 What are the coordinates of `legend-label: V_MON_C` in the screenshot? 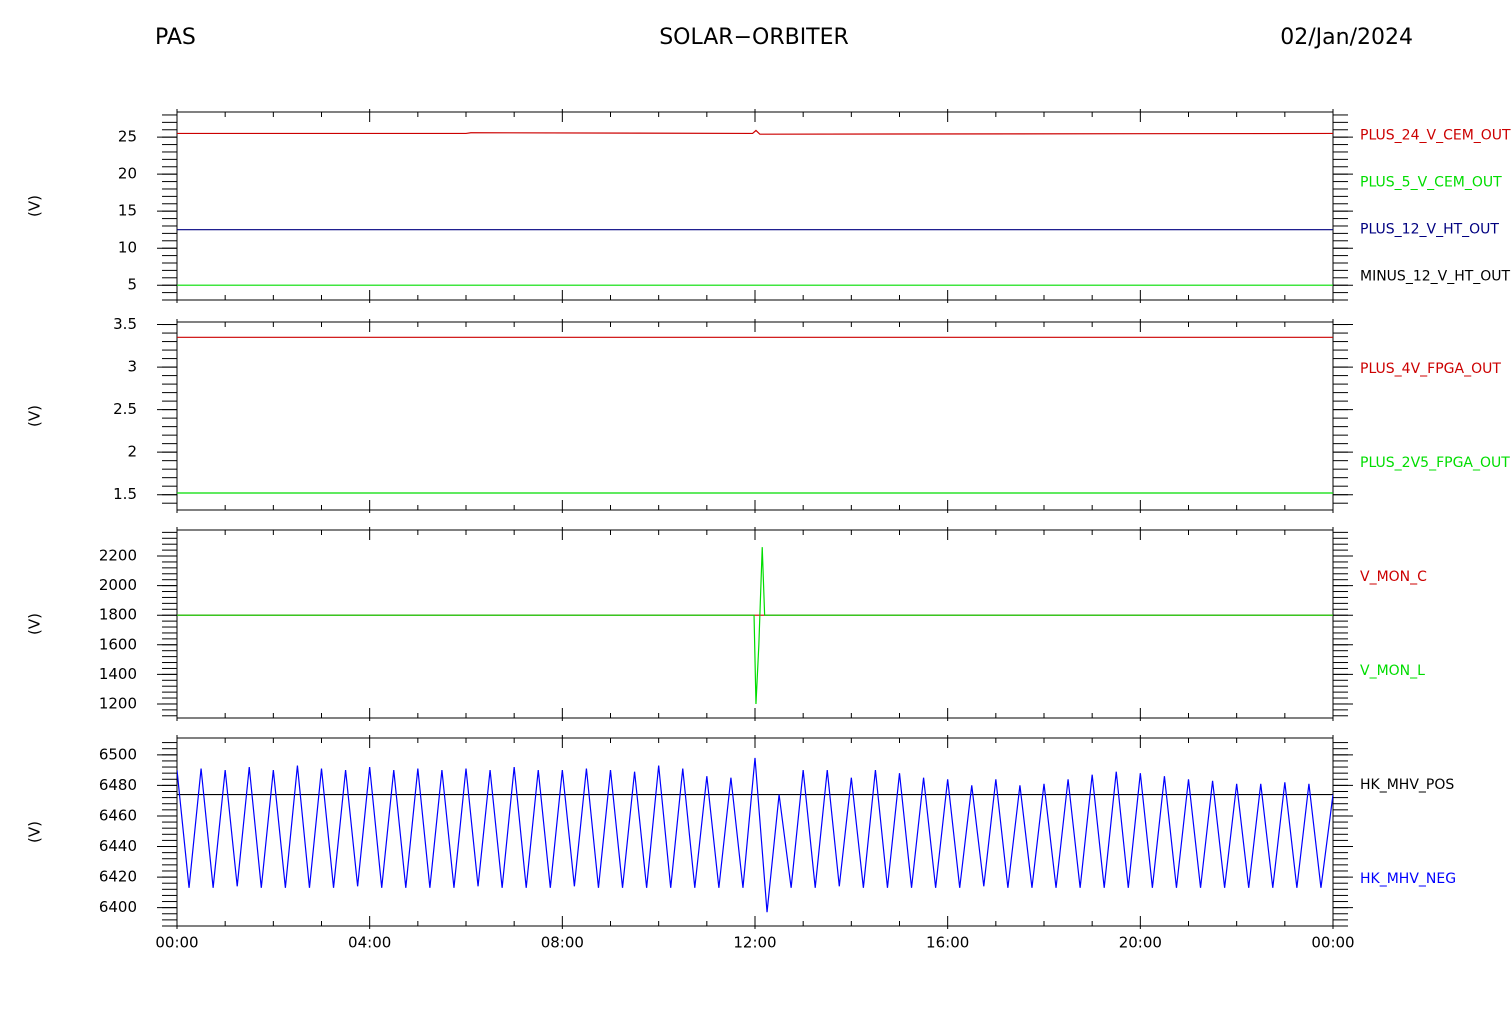 It's located at (1393, 577).